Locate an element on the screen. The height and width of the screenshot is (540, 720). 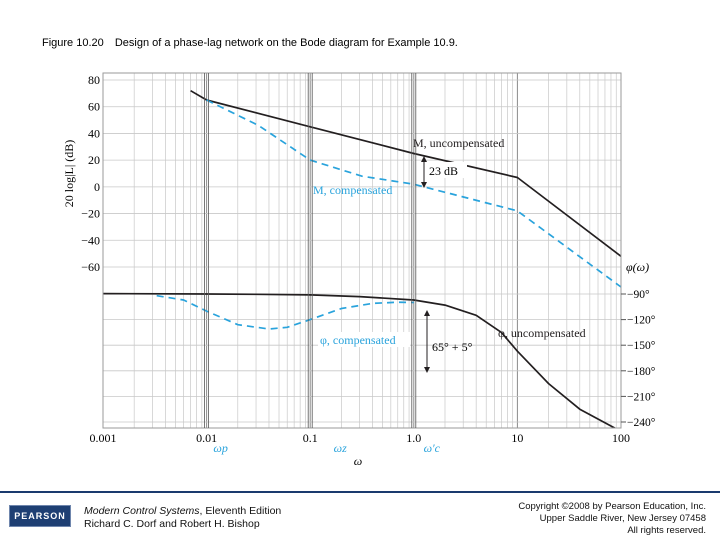
footer-divider is located at coordinates (360, 492).